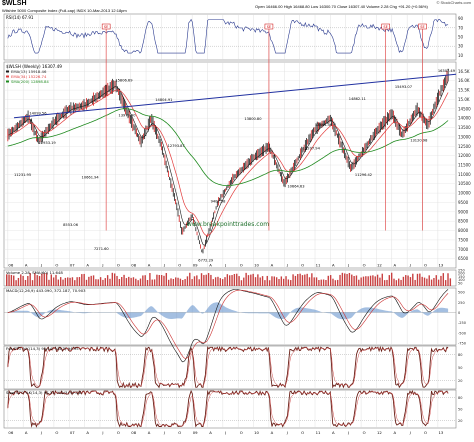 Image resolution: width=474 pixels, height=442 pixels. I want to click on watermark: www.breakpointtrades.com, so click(228, 224).